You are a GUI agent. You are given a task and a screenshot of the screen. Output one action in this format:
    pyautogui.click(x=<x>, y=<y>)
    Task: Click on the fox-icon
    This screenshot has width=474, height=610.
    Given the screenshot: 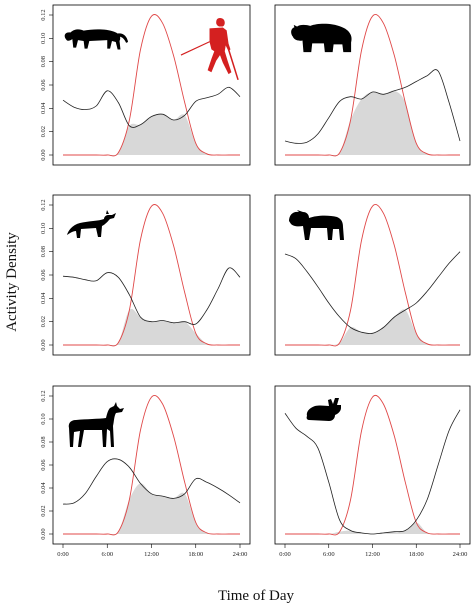 What is the action you would take?
    pyautogui.click(x=91, y=224)
    